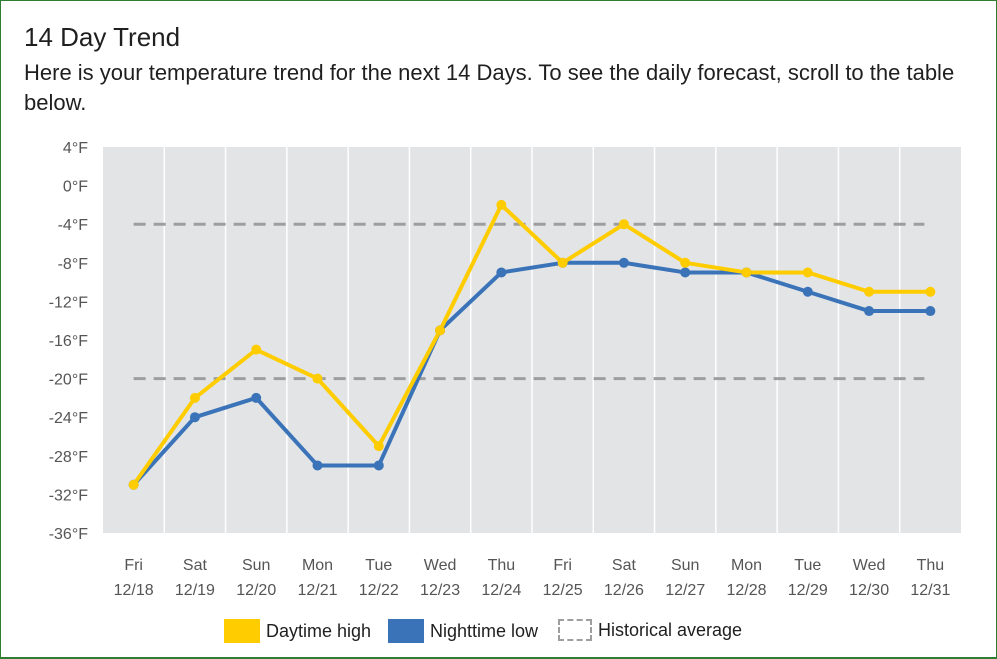 This screenshot has width=997, height=659. Describe the element at coordinates (69, 380) in the screenshot. I see `y-tick-label: -20°F` at that location.